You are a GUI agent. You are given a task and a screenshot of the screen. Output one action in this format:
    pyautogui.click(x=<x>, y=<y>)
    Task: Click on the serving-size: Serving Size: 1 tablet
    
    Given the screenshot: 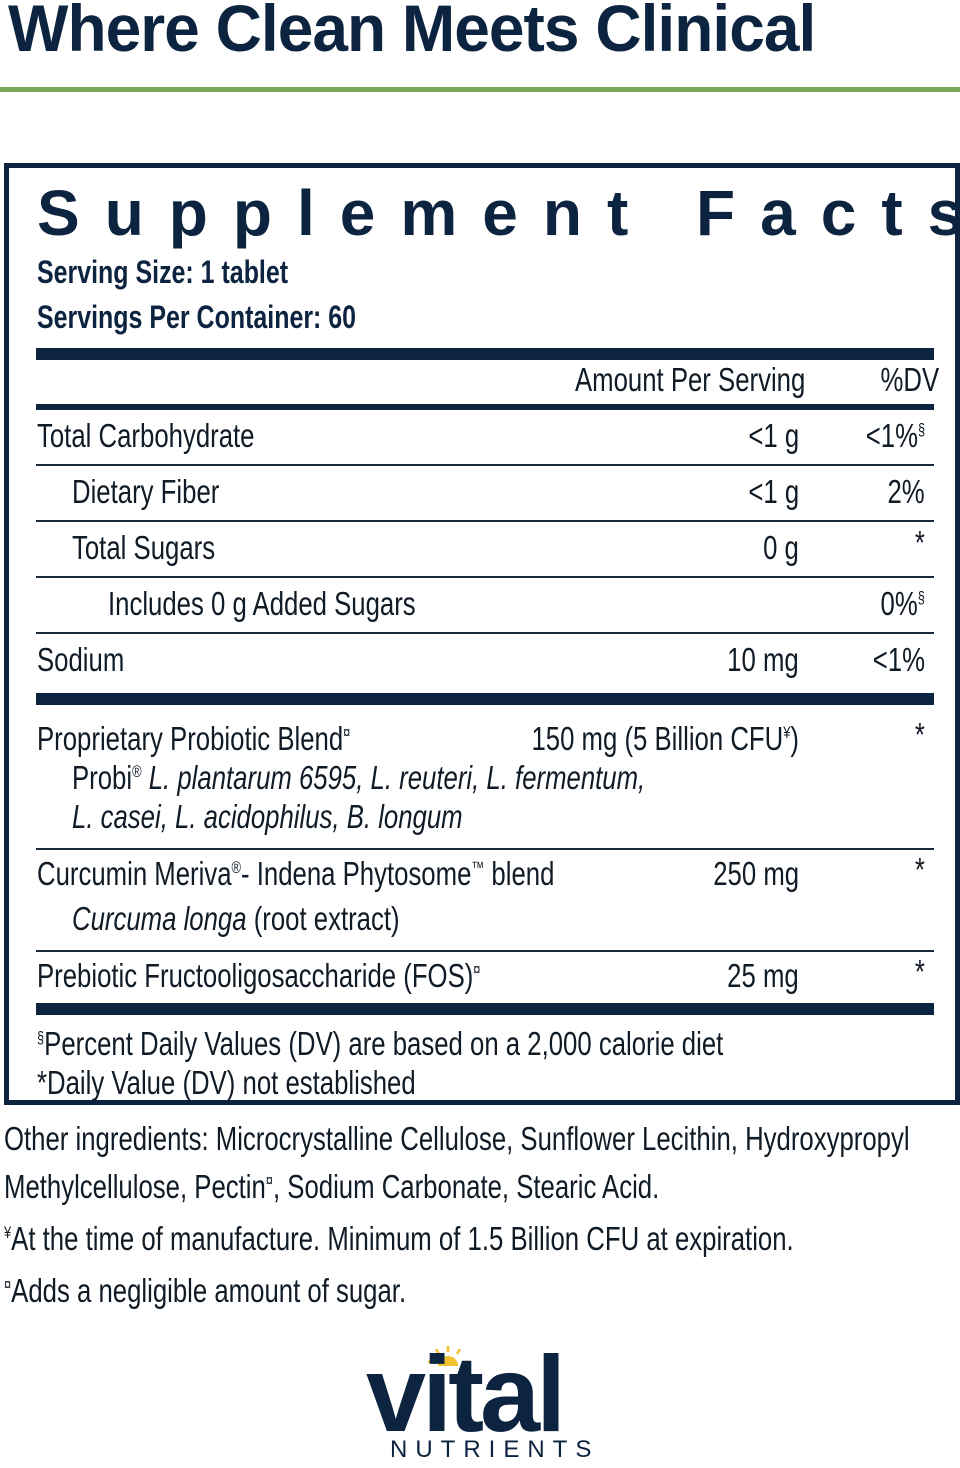 What is the action you would take?
    pyautogui.click(x=163, y=272)
    